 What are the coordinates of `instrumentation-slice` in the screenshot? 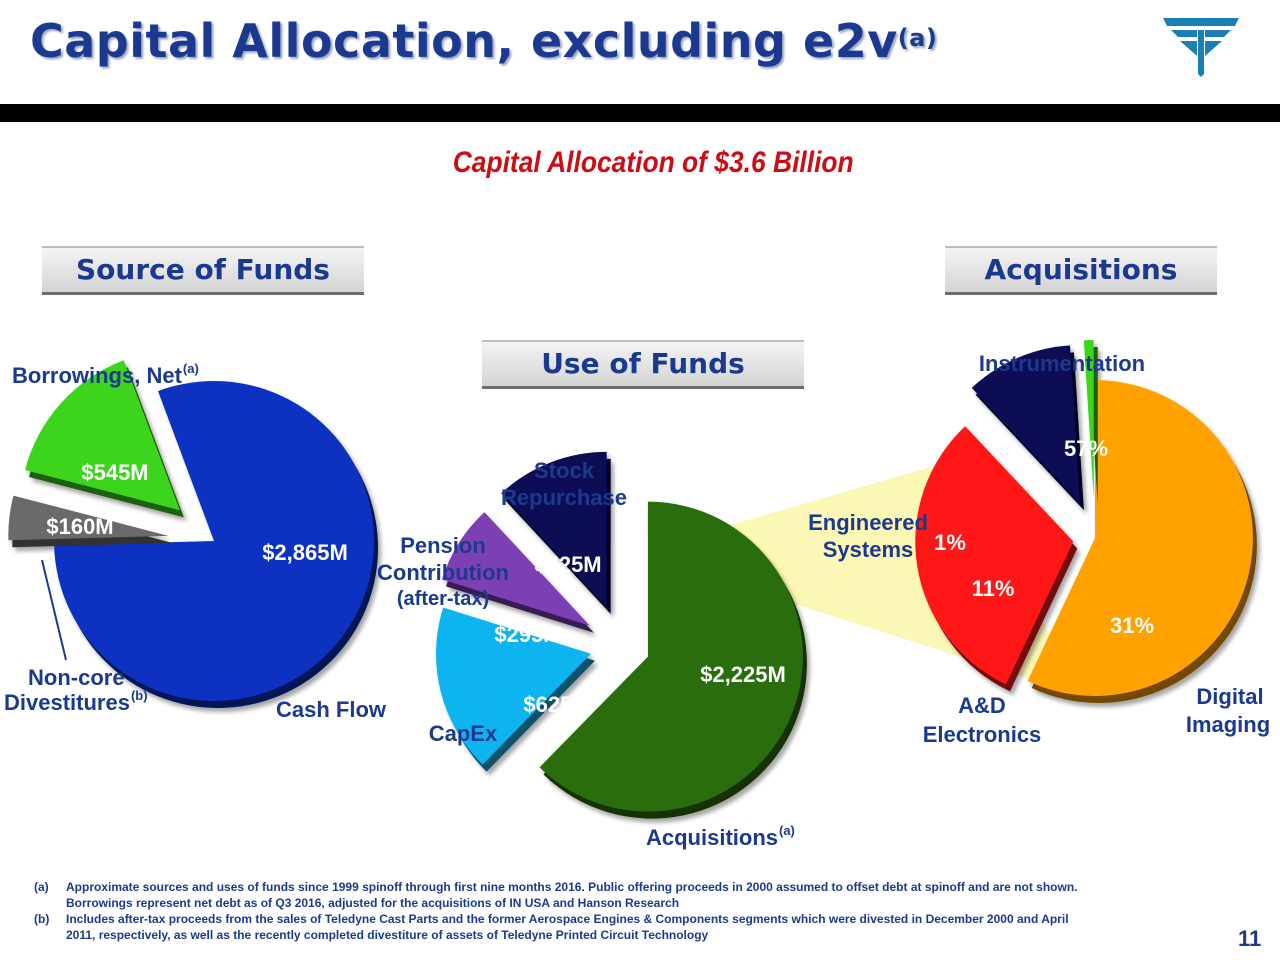 It's located at (1140, 538).